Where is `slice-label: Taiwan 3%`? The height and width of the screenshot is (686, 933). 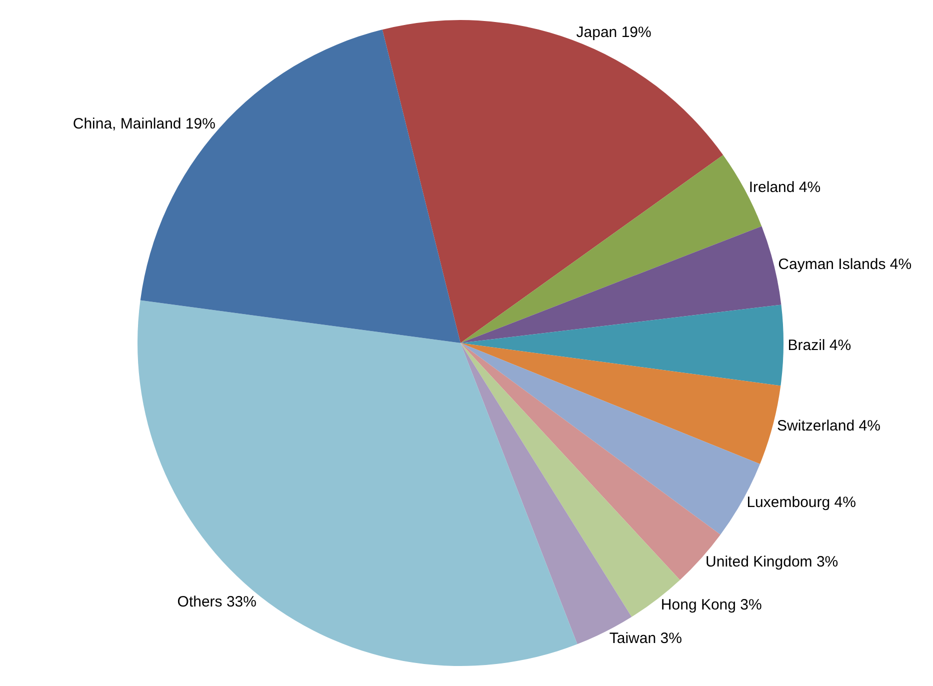 slice-label: Taiwan 3% is located at coordinates (645, 639).